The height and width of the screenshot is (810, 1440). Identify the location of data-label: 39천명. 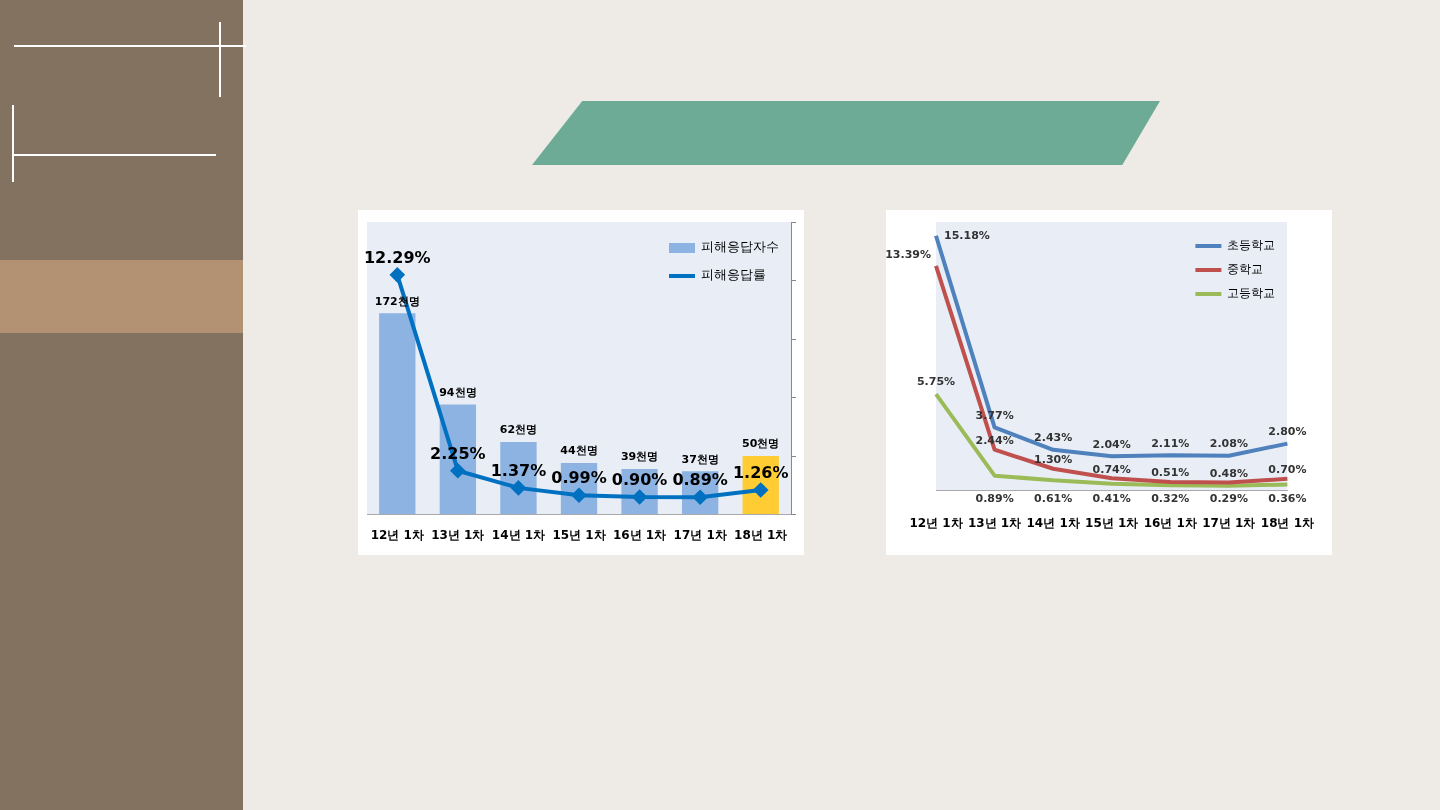
(639, 457).